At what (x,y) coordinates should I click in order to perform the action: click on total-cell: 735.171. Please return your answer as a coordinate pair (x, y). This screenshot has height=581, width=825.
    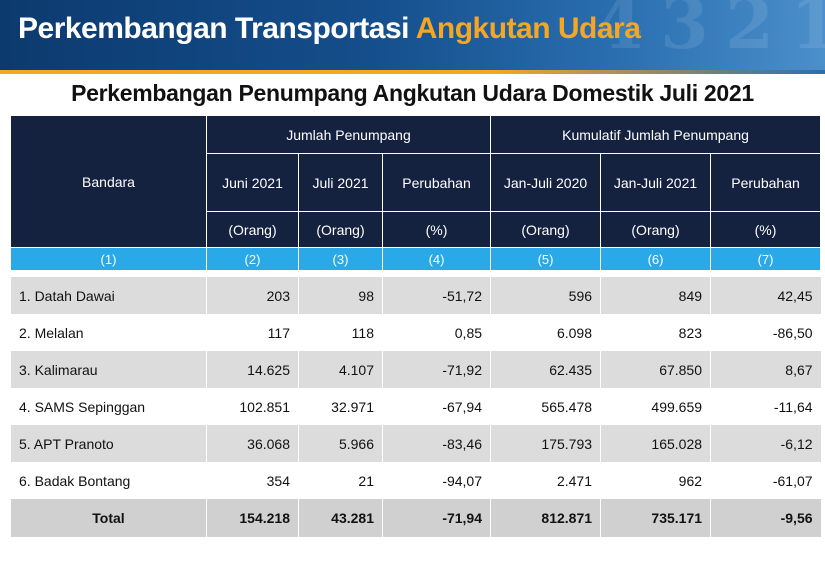
    Looking at the image, I should click on (655, 518).